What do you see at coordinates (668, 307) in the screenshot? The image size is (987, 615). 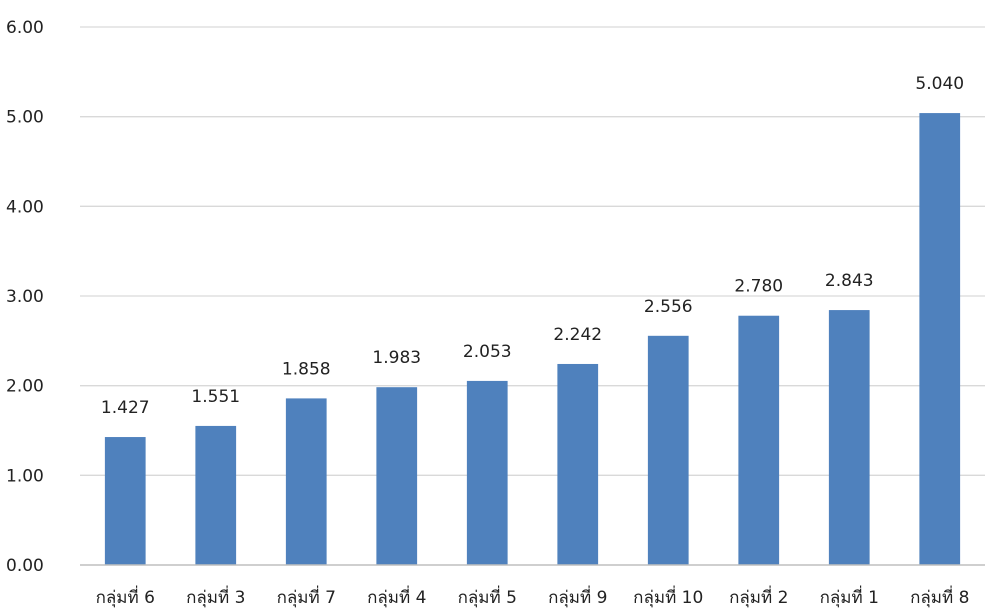 I see `data-label: 2.556` at bounding box center [668, 307].